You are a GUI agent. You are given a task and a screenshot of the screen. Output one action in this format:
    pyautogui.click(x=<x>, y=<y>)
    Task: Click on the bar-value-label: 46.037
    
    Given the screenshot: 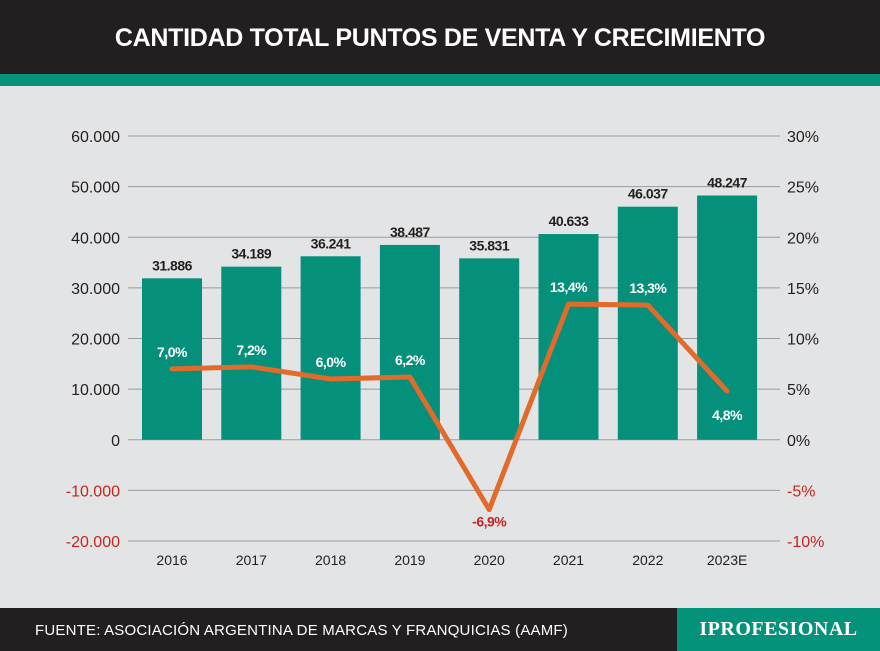 What is the action you would take?
    pyautogui.click(x=648, y=194)
    